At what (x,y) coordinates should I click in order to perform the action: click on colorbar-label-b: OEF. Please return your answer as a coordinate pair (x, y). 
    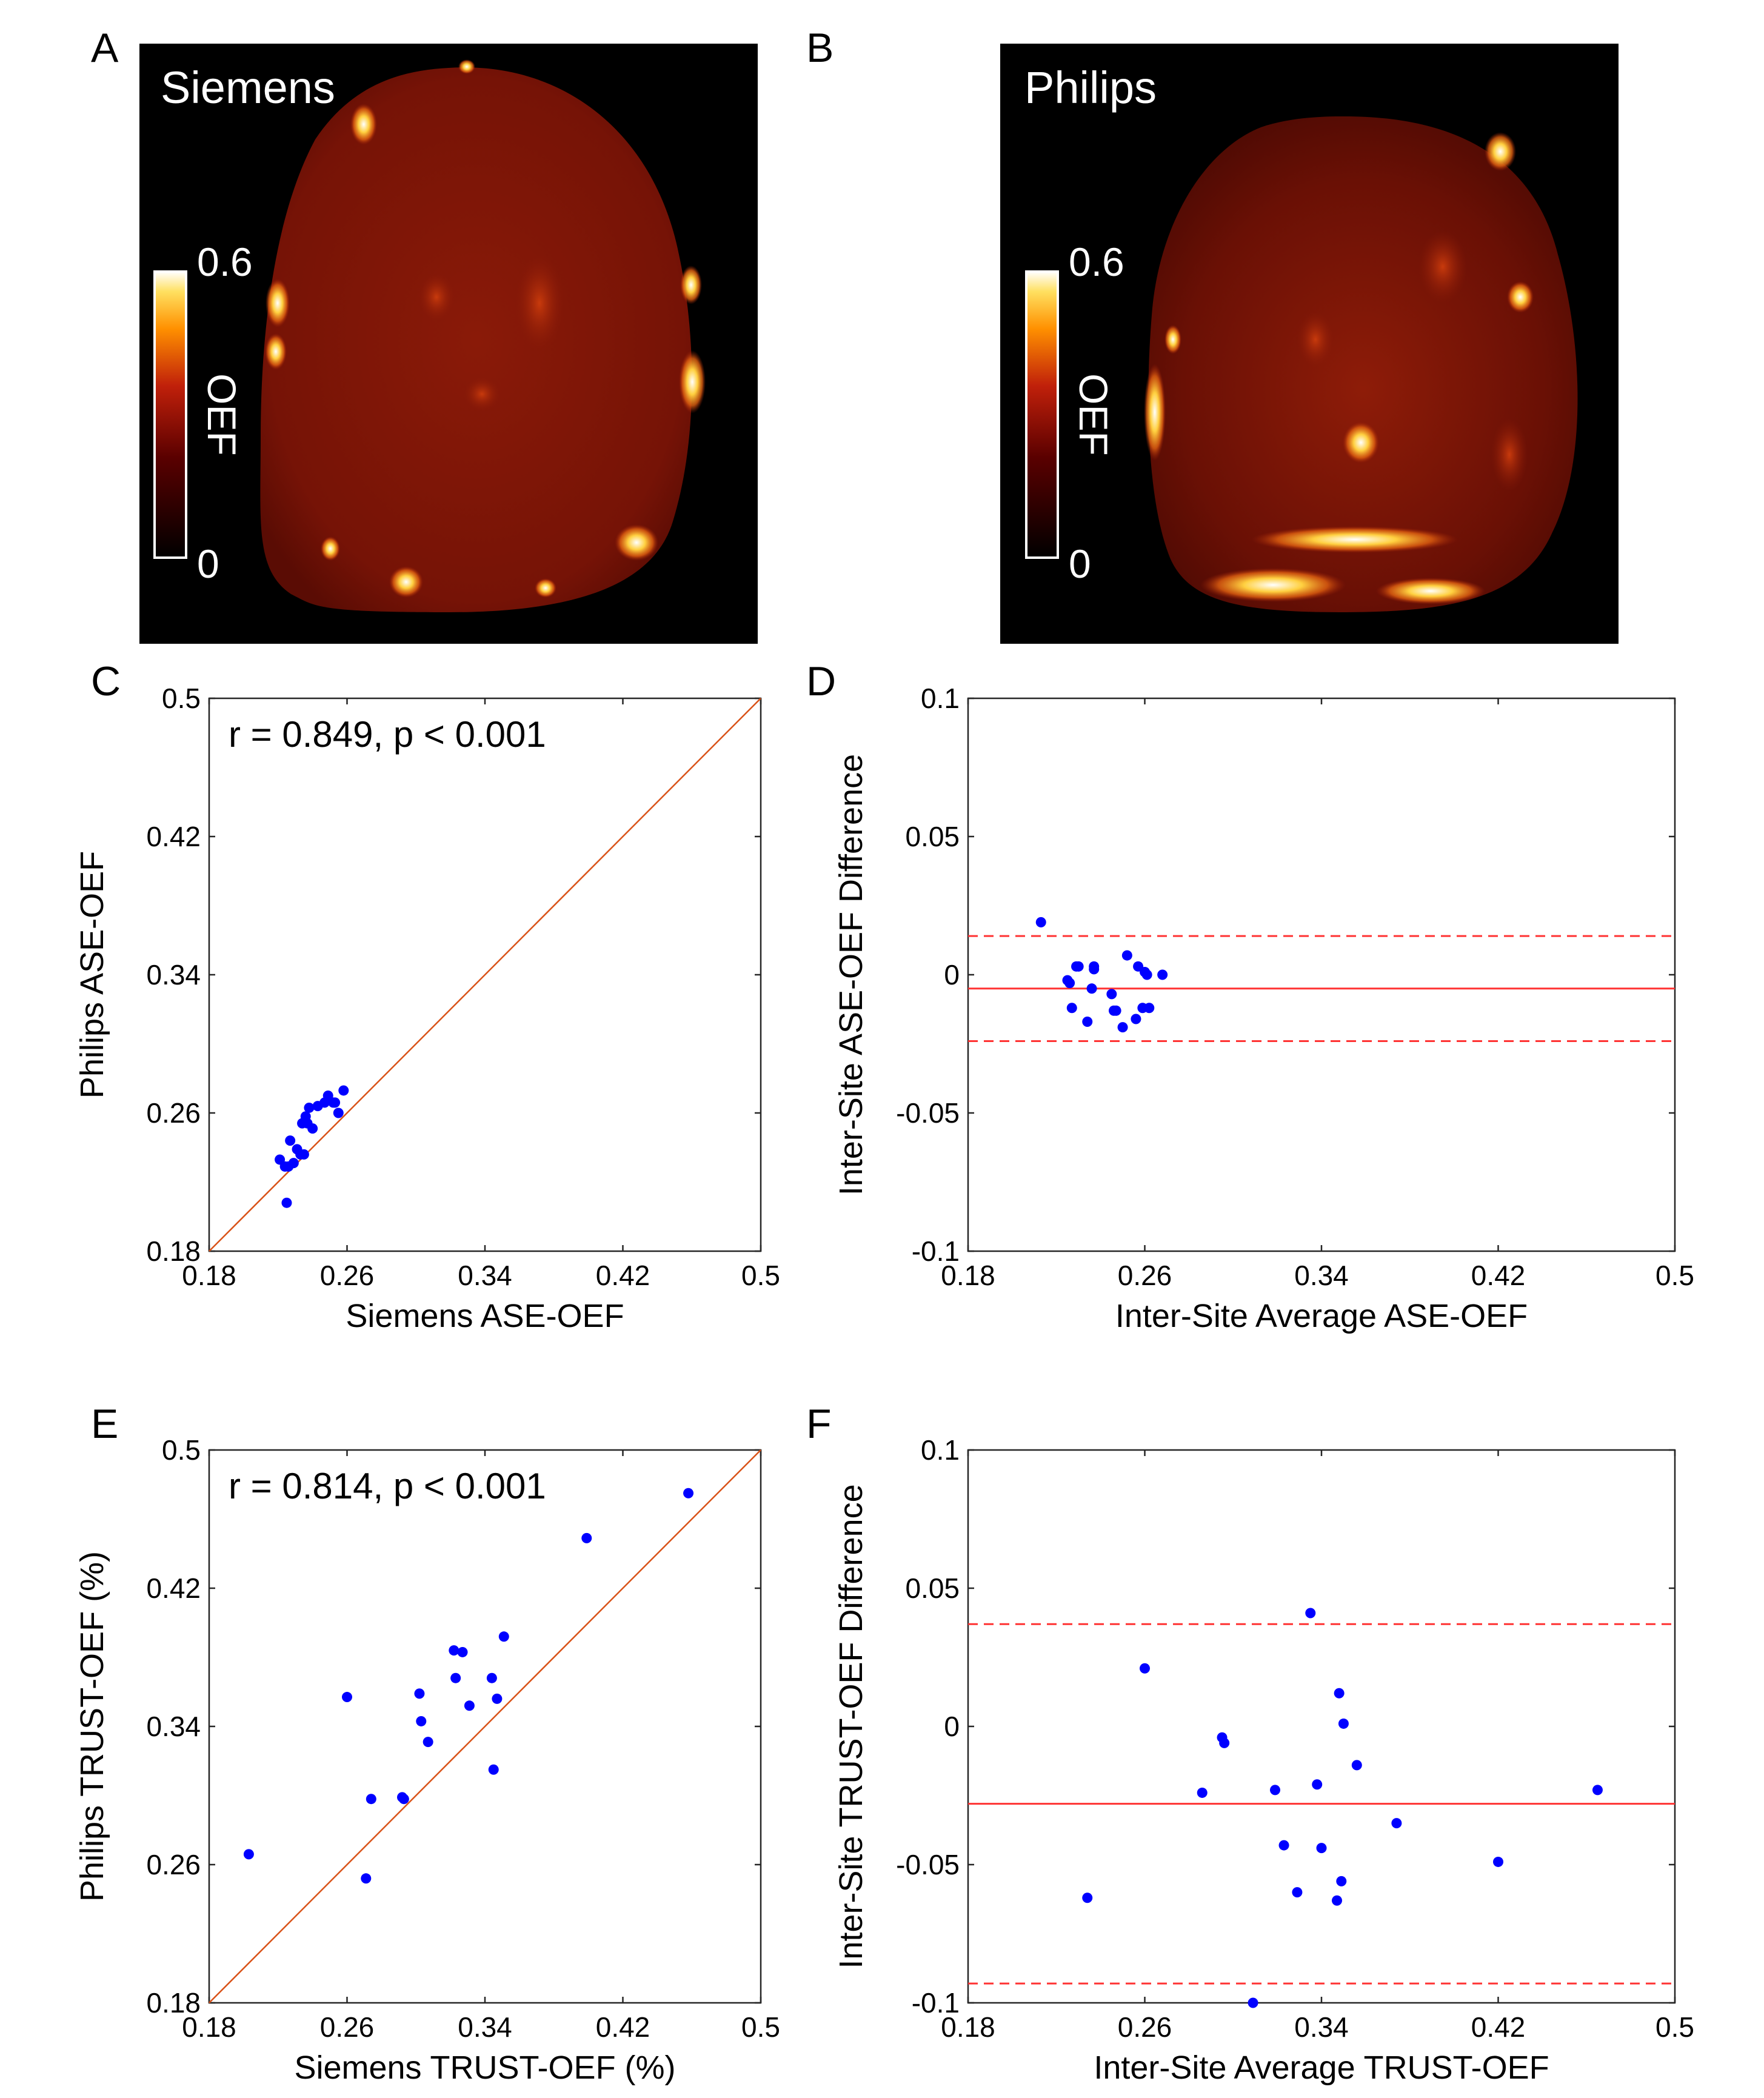
    Looking at the image, I should click on (1093, 414).